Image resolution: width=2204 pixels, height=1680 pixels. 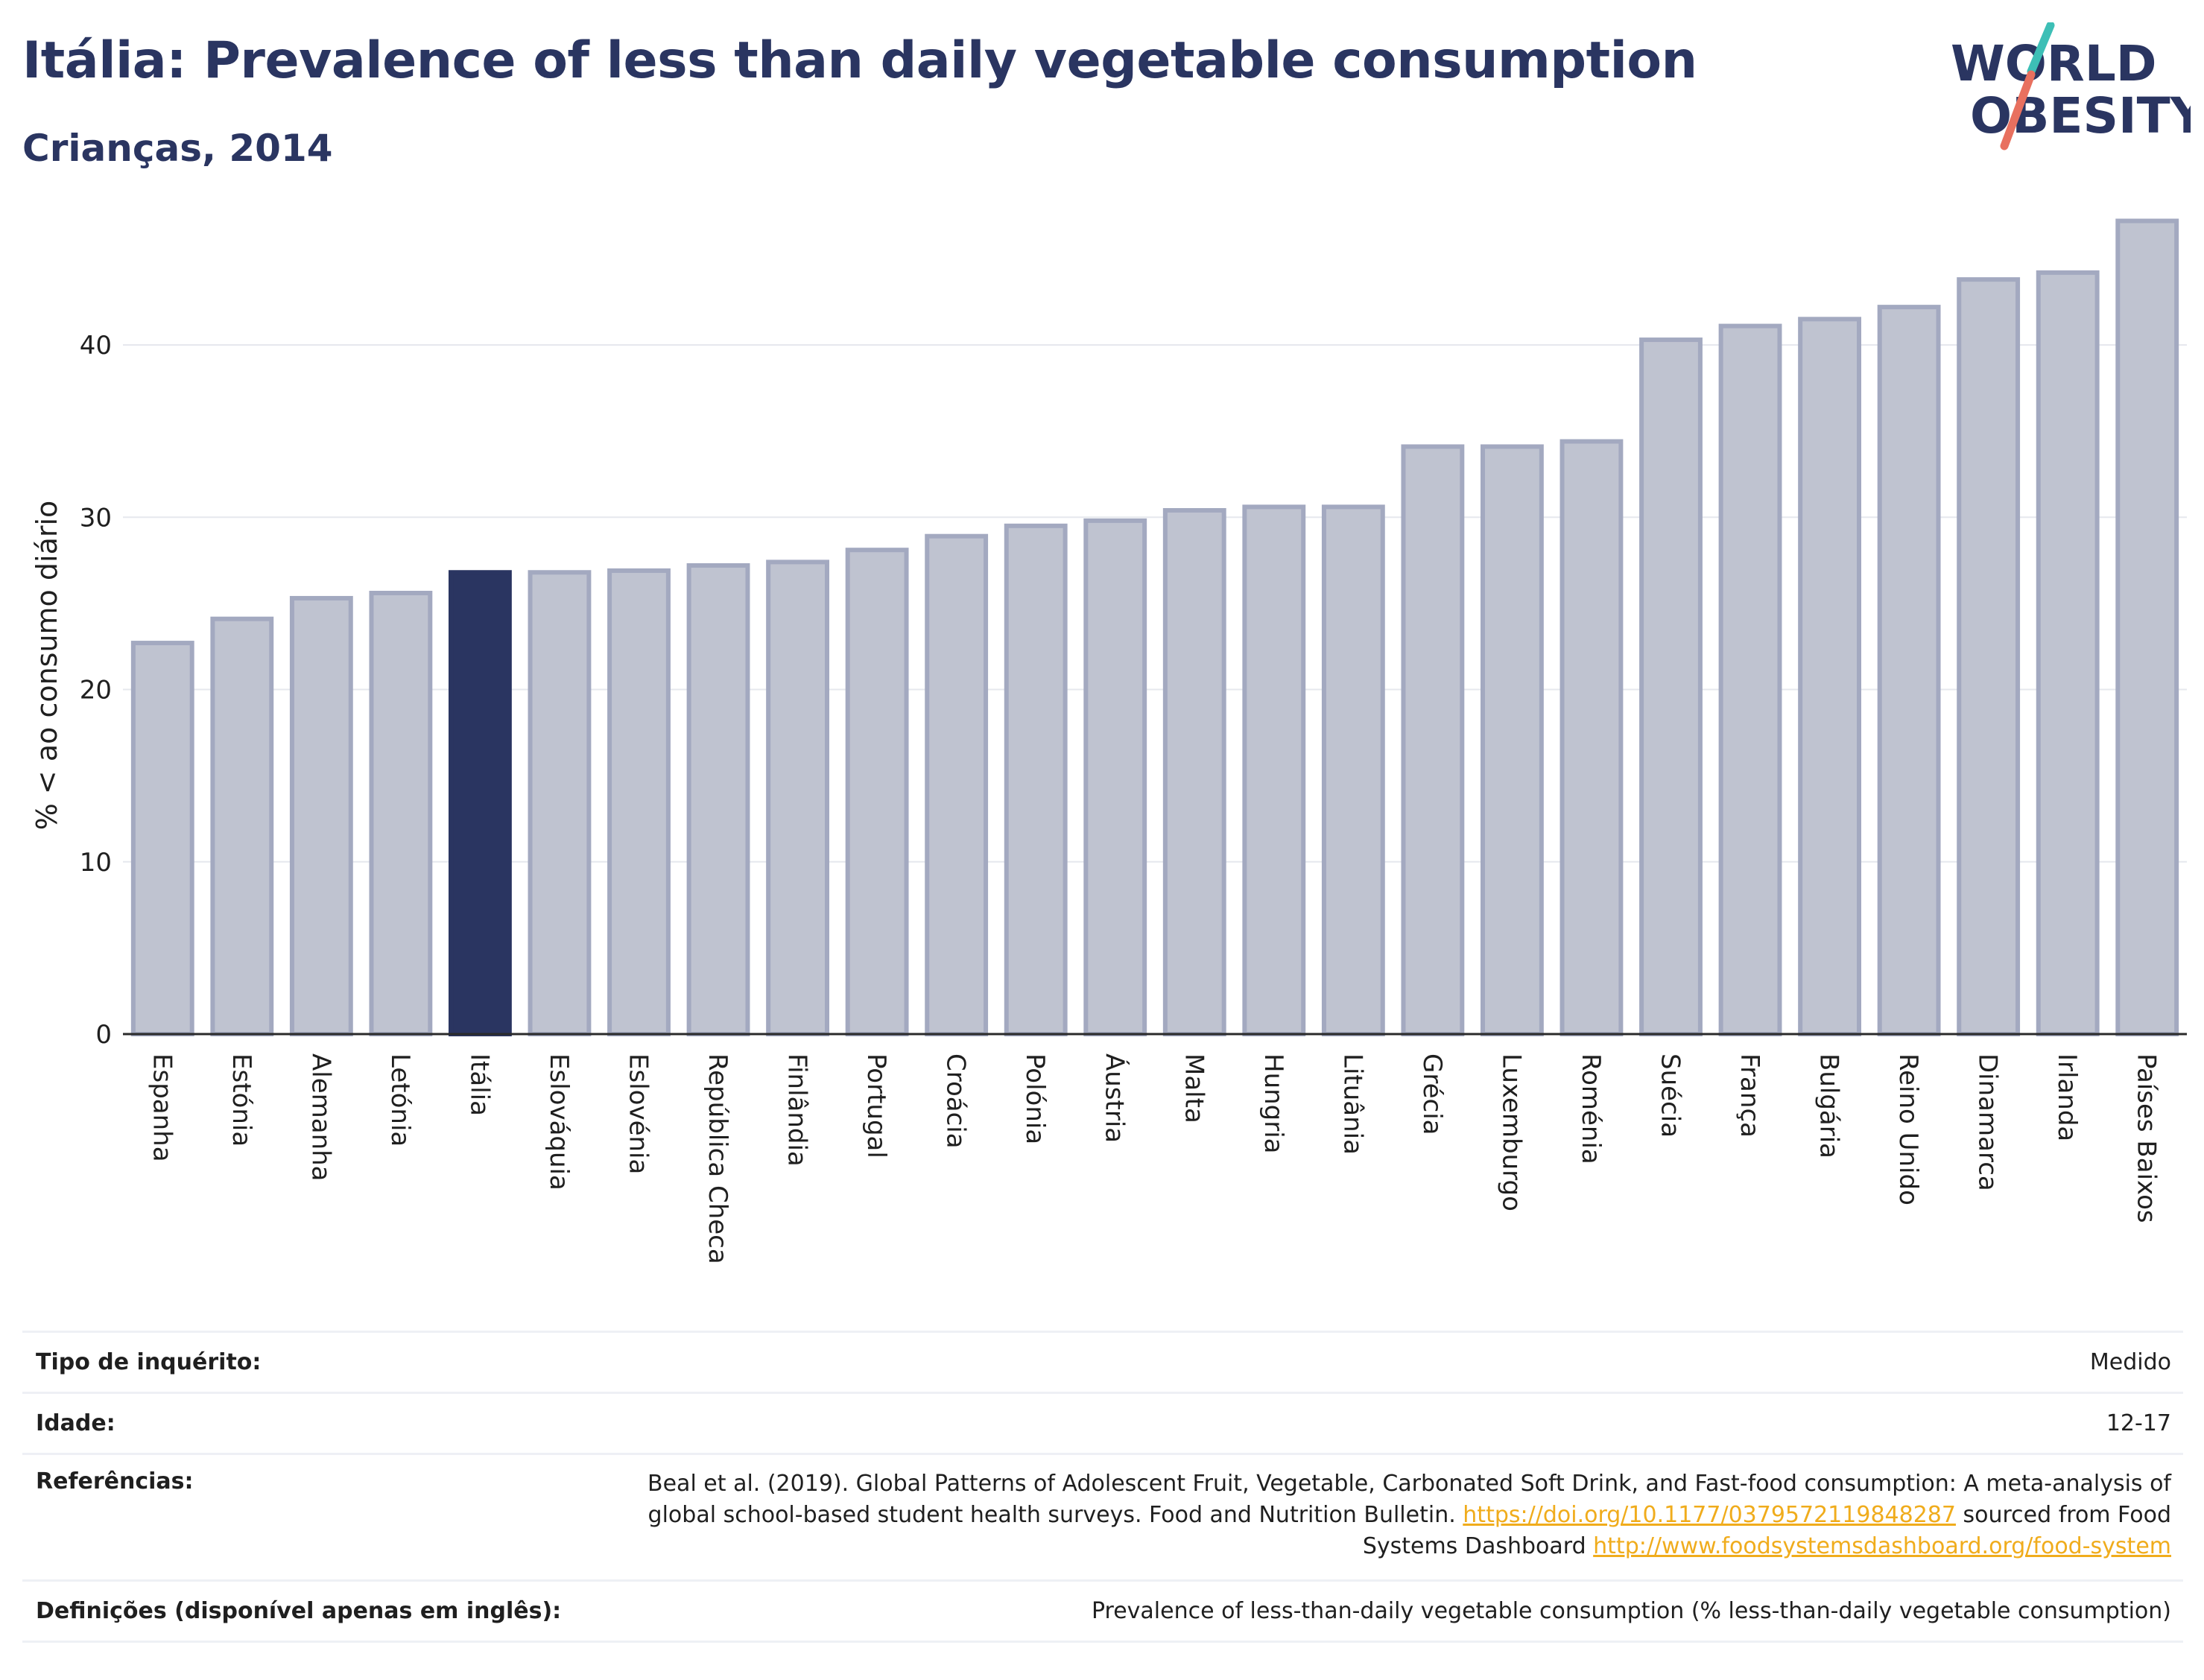 What do you see at coordinates (241, 1100) in the screenshot?
I see `x-tick-label: Estónia` at bounding box center [241, 1100].